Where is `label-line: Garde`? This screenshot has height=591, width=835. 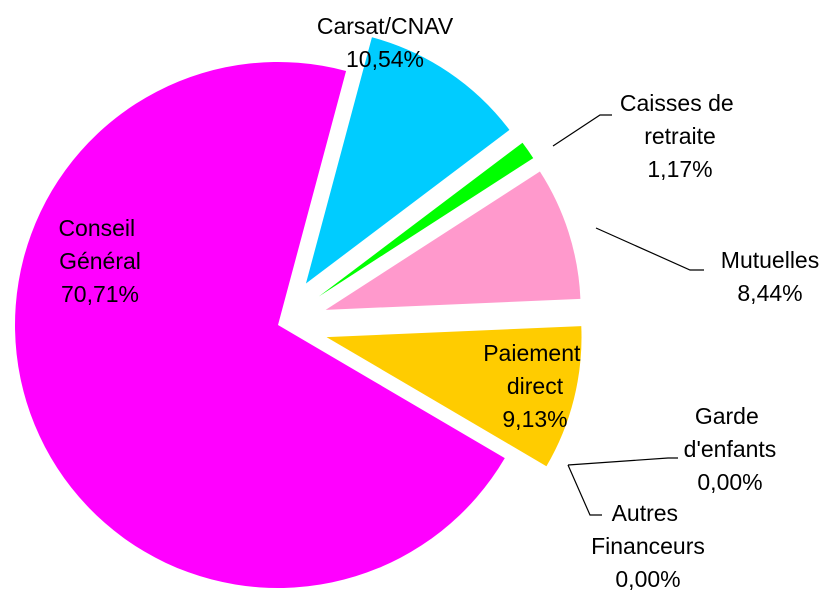
label-line: Garde is located at coordinates (730, 416).